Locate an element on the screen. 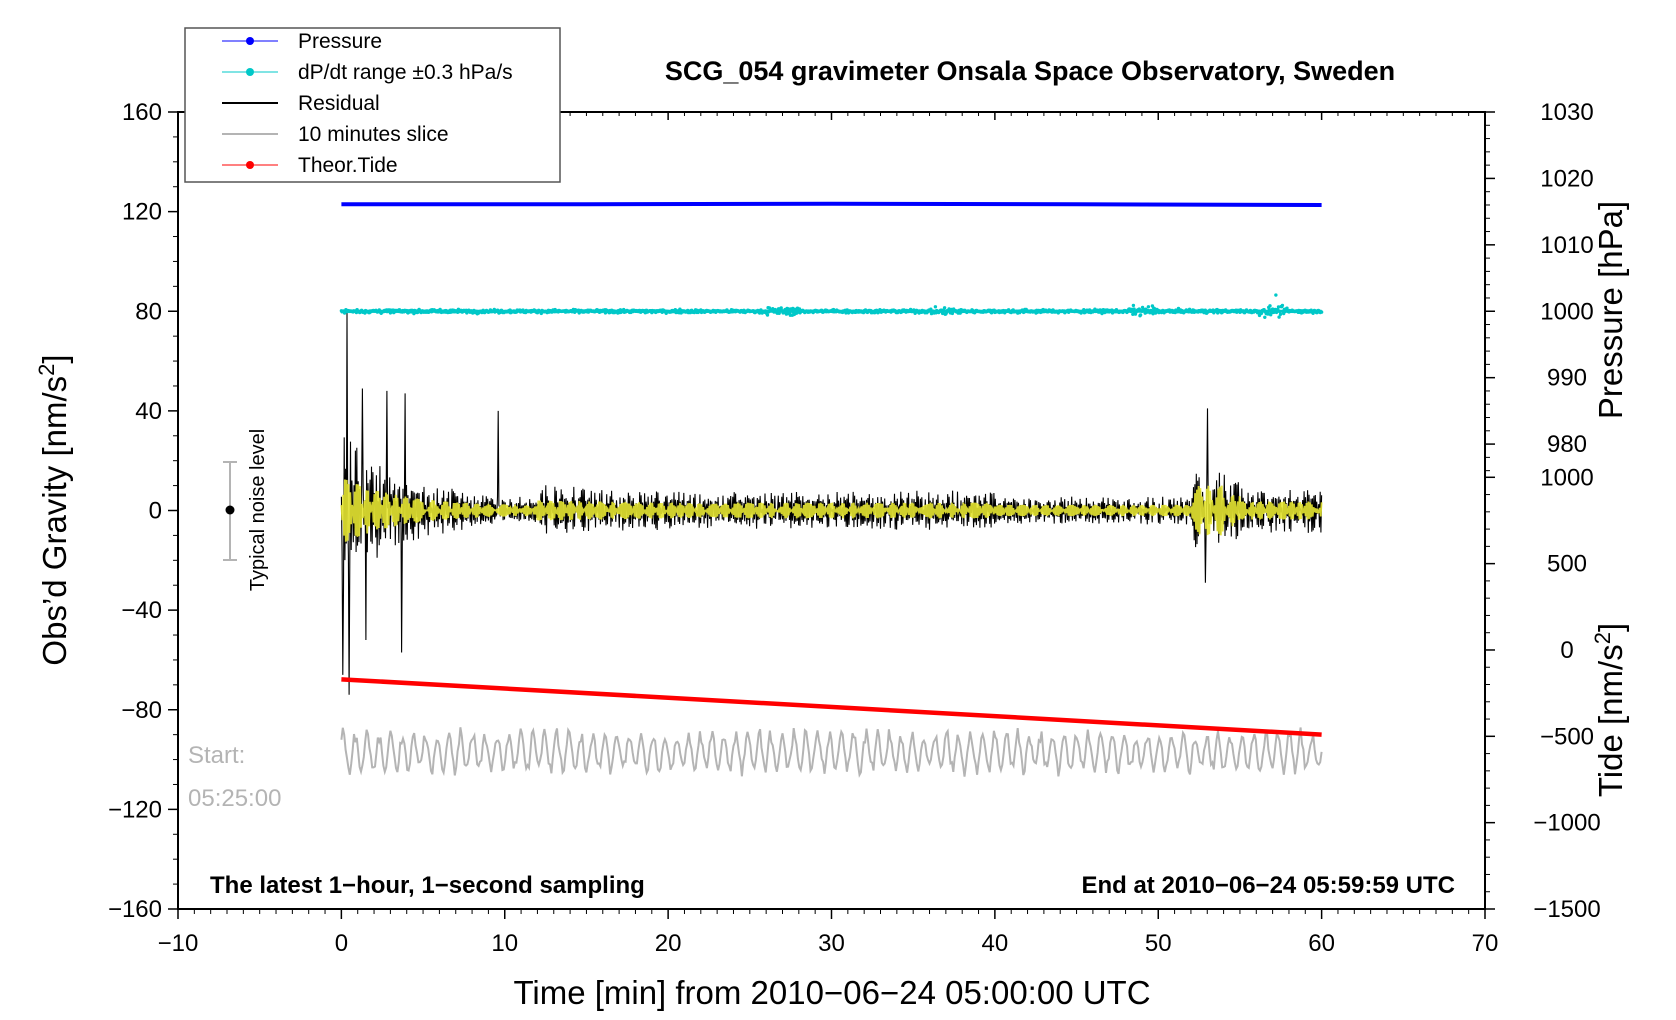  y-tick-label-gravity: −120 is located at coordinates (135, 809).